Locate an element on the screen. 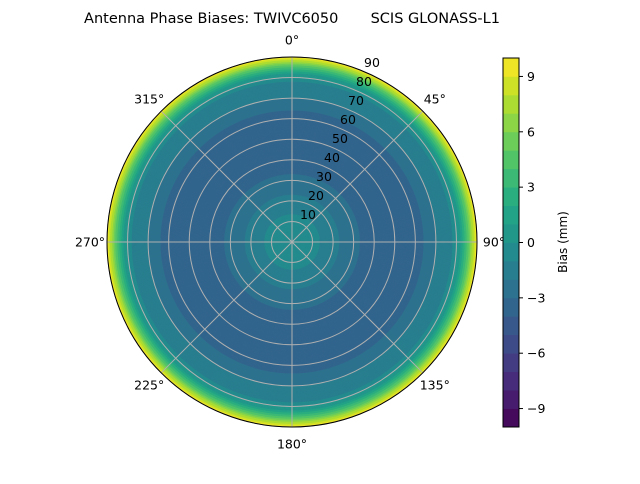  angular-tick-label: 90° is located at coordinates (494, 242).